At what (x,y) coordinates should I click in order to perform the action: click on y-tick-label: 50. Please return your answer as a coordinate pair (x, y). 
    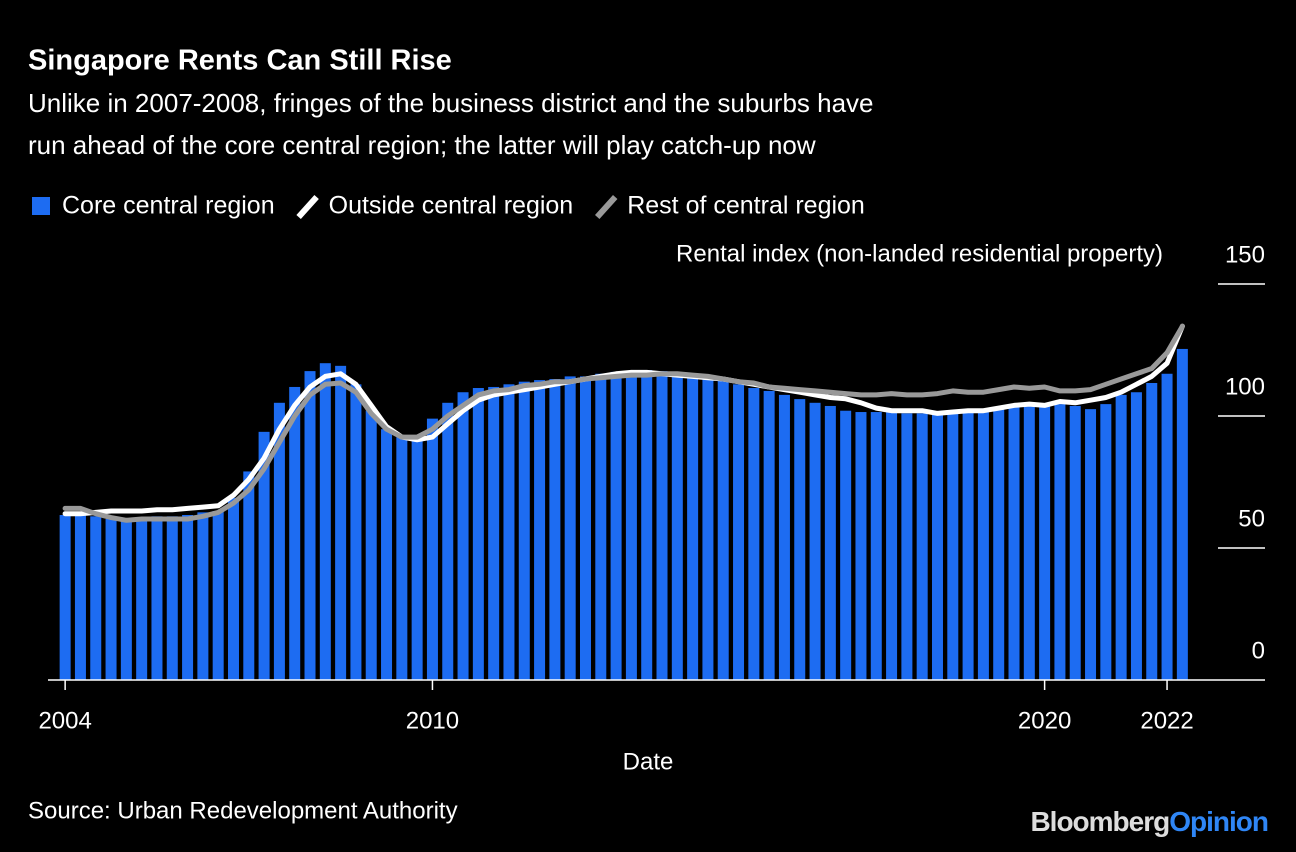
    Looking at the image, I should click on (1251, 518).